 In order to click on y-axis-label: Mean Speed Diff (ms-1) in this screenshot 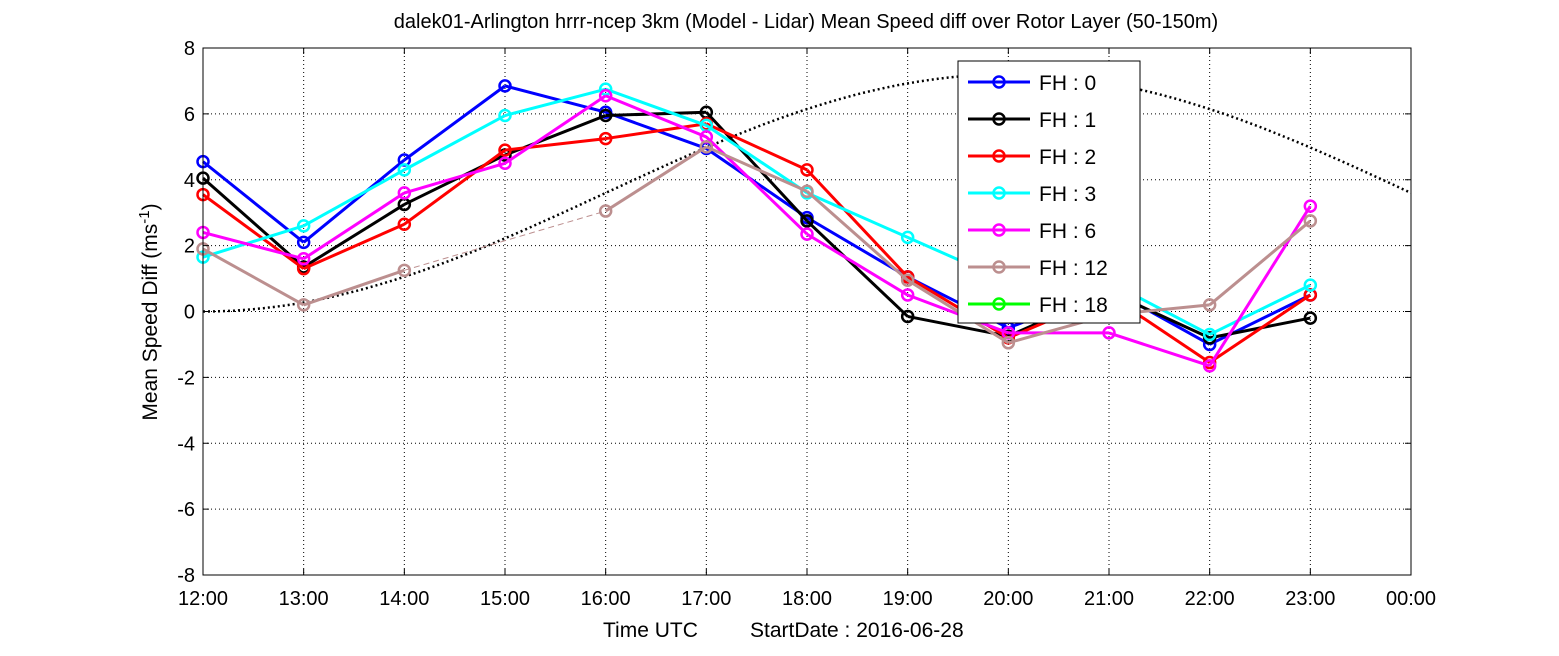, I will do `click(149, 311)`.